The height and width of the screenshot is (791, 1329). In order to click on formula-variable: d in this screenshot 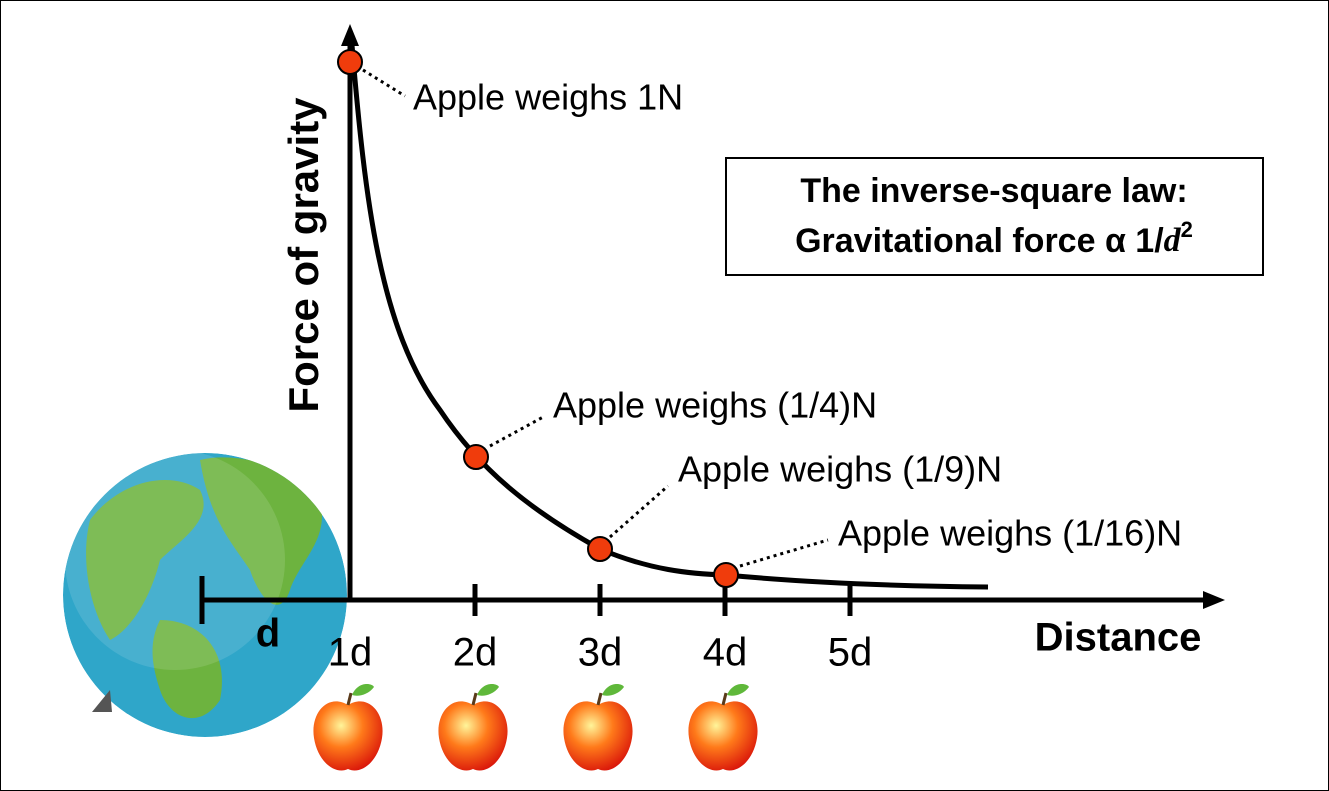, I will do `click(1173, 240)`.